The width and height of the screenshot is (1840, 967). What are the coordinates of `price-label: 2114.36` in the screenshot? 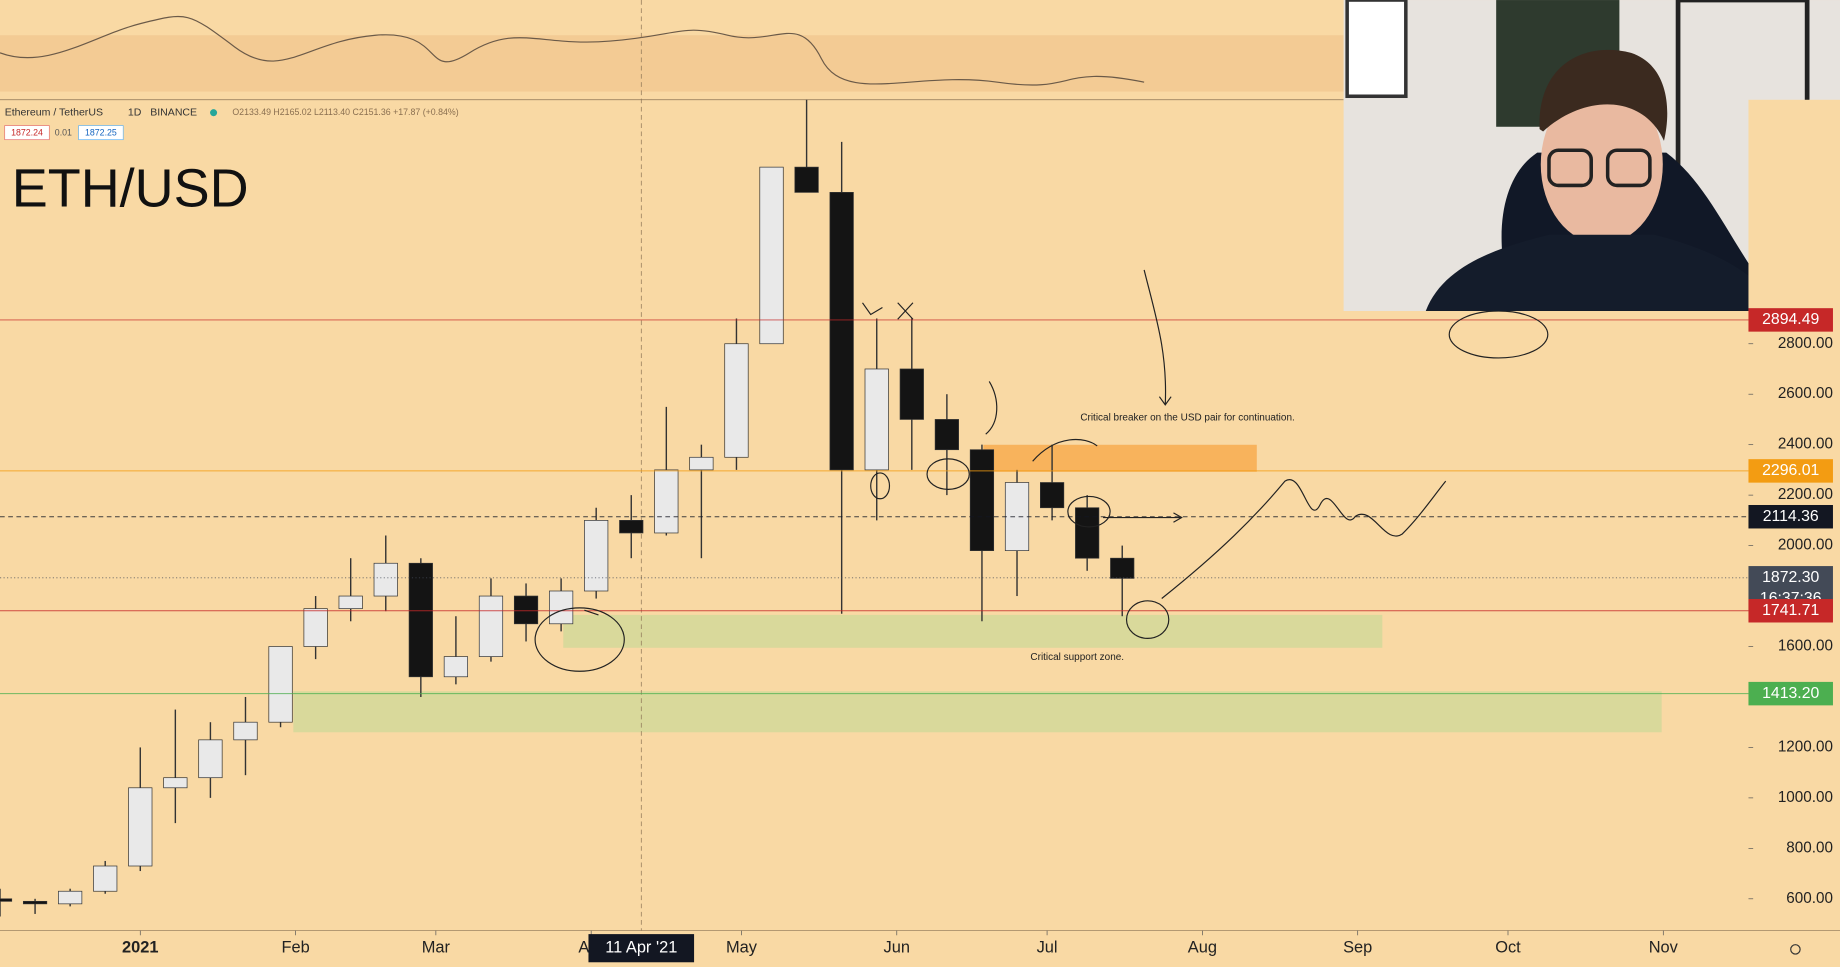 It's located at (1791, 516).